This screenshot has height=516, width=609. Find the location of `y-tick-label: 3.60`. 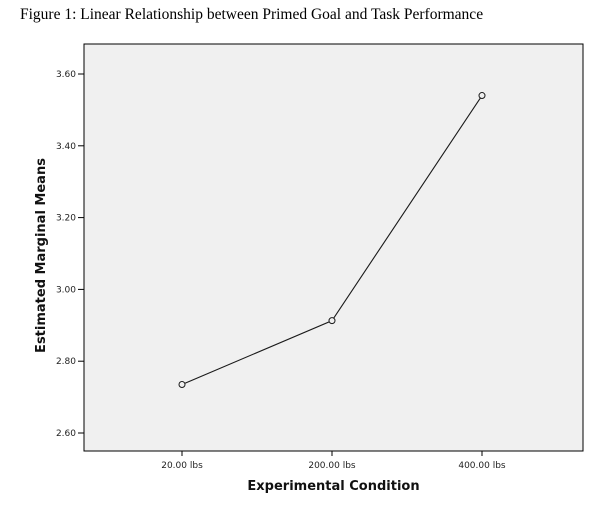

y-tick-label: 3.60 is located at coordinates (66, 75).